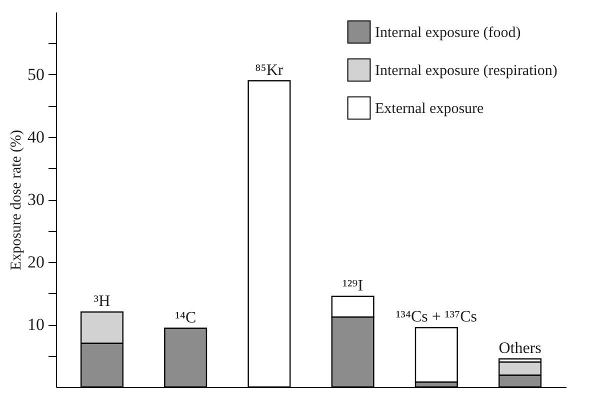 Image resolution: width=597 pixels, height=404 pixels. I want to click on y-tick-label: 40, so click(36, 137).